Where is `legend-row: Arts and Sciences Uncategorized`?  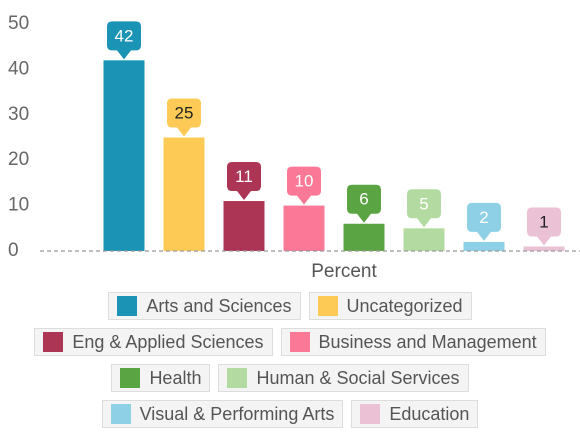
legend-row: Arts and Sciences Uncategorized is located at coordinates (290, 306).